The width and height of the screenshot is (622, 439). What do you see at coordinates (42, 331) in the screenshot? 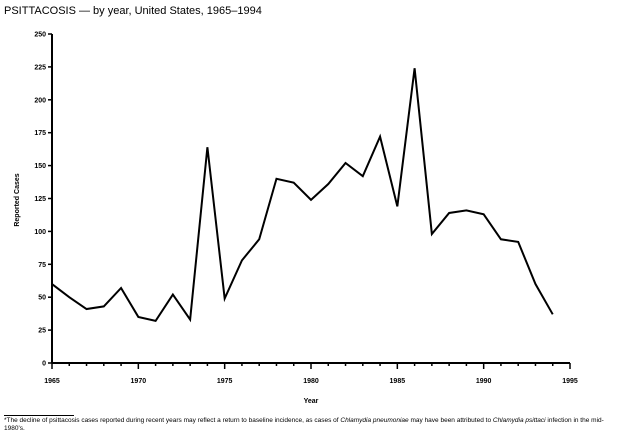
I see `y-tick-label: 25` at bounding box center [42, 331].